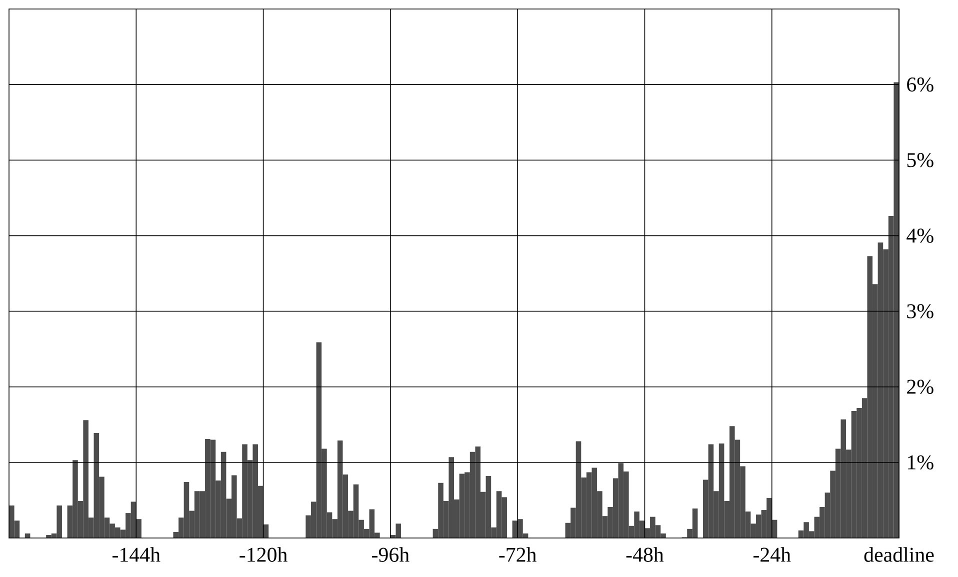 This screenshot has width=958, height=577. What do you see at coordinates (391, 554) in the screenshot?
I see `x-tick-label: -96h` at bounding box center [391, 554].